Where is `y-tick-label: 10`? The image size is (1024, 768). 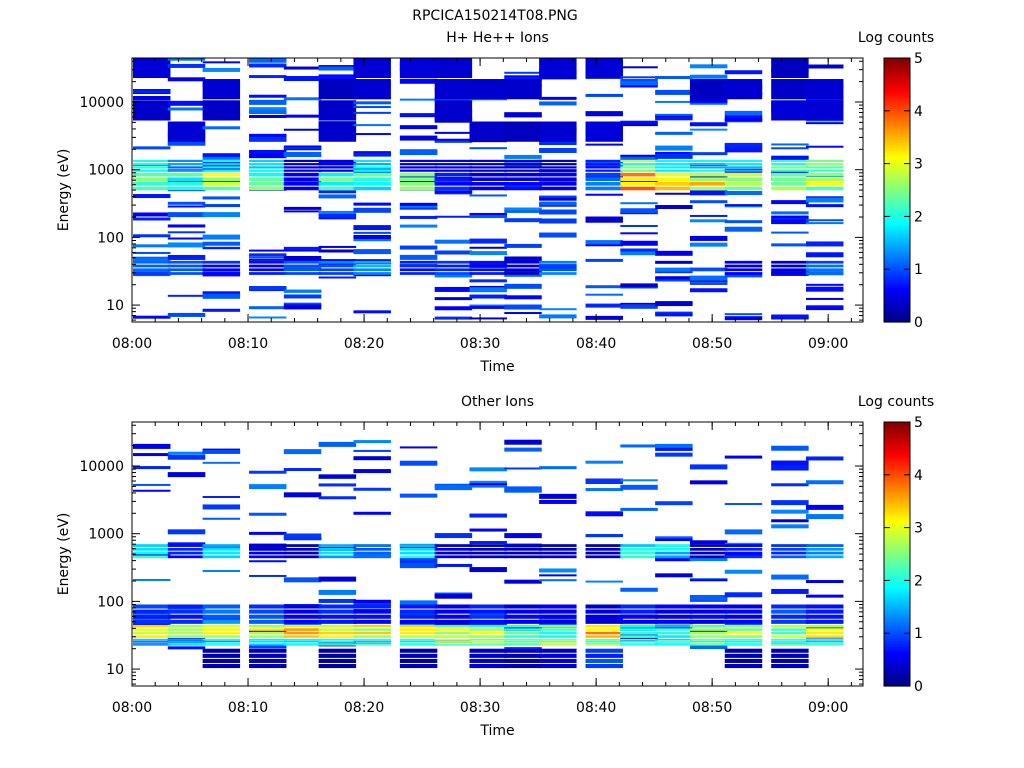 y-tick-label: 10 is located at coordinates (115, 306).